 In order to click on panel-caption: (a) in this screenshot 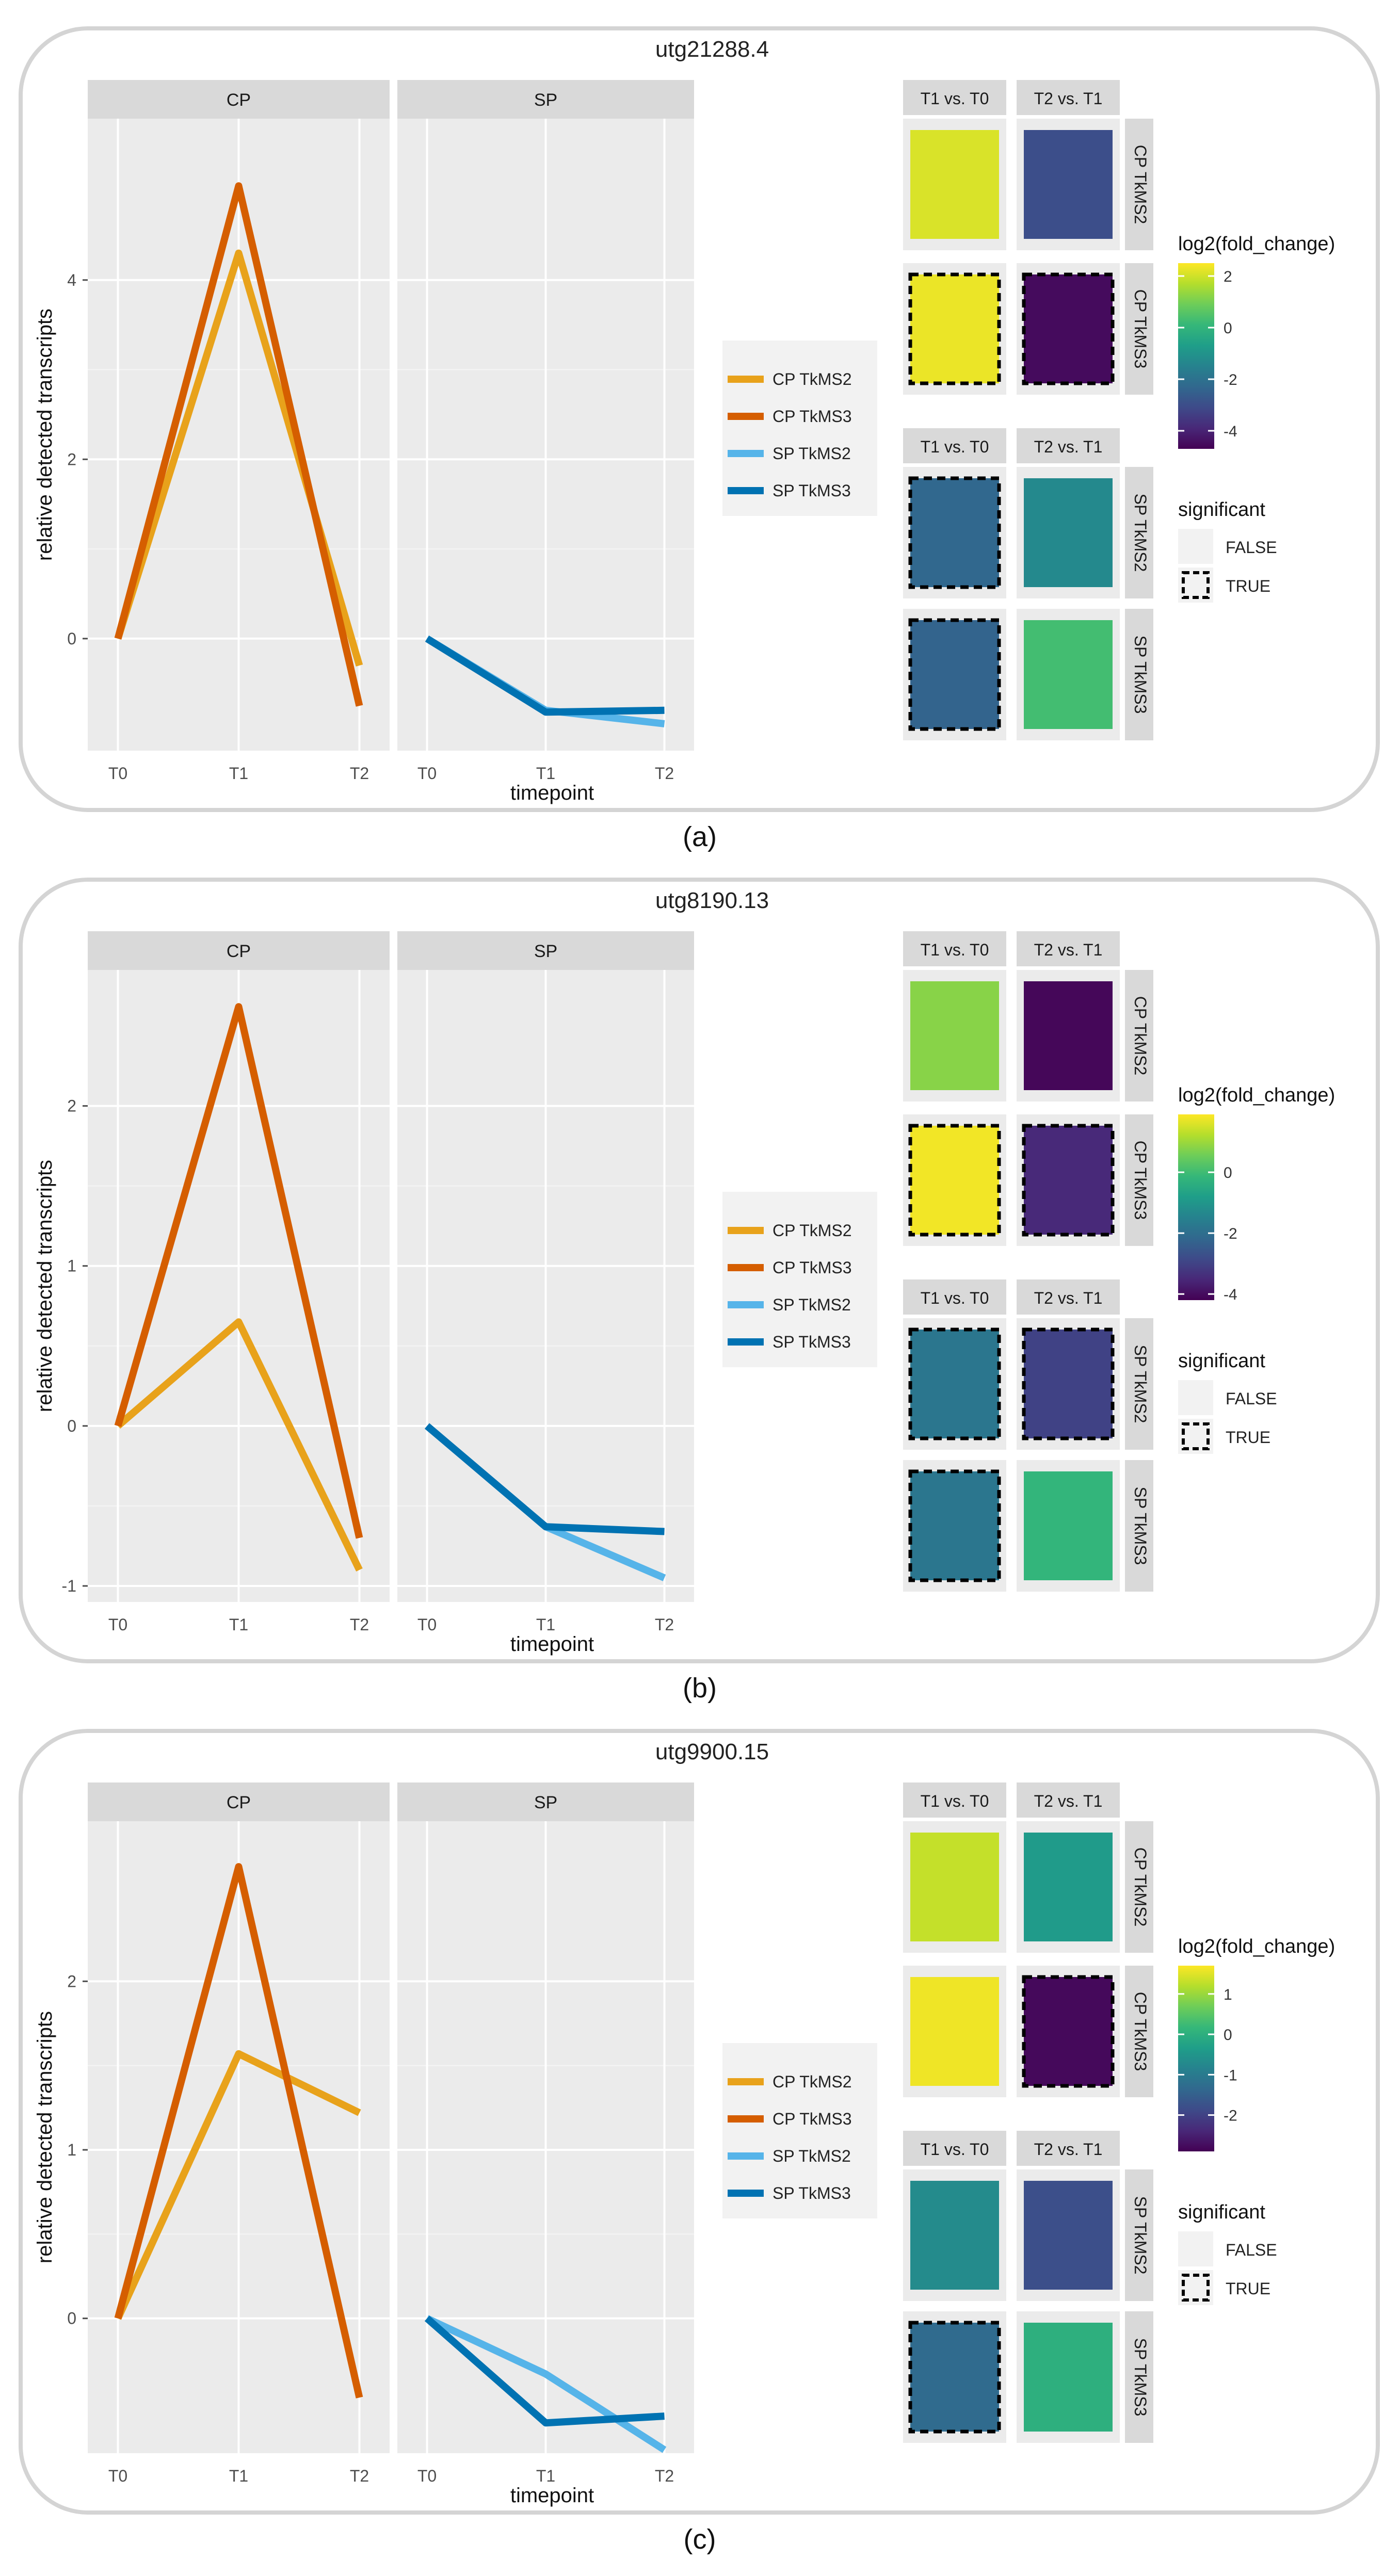, I will do `click(700, 836)`.